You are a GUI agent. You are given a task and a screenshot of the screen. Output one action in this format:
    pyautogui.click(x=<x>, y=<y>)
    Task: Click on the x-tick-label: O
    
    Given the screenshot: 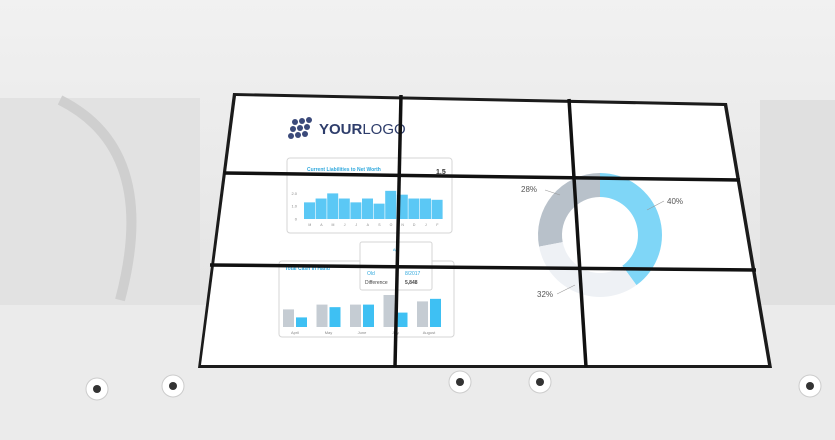 What is the action you would take?
    pyautogui.click(x=391, y=225)
    